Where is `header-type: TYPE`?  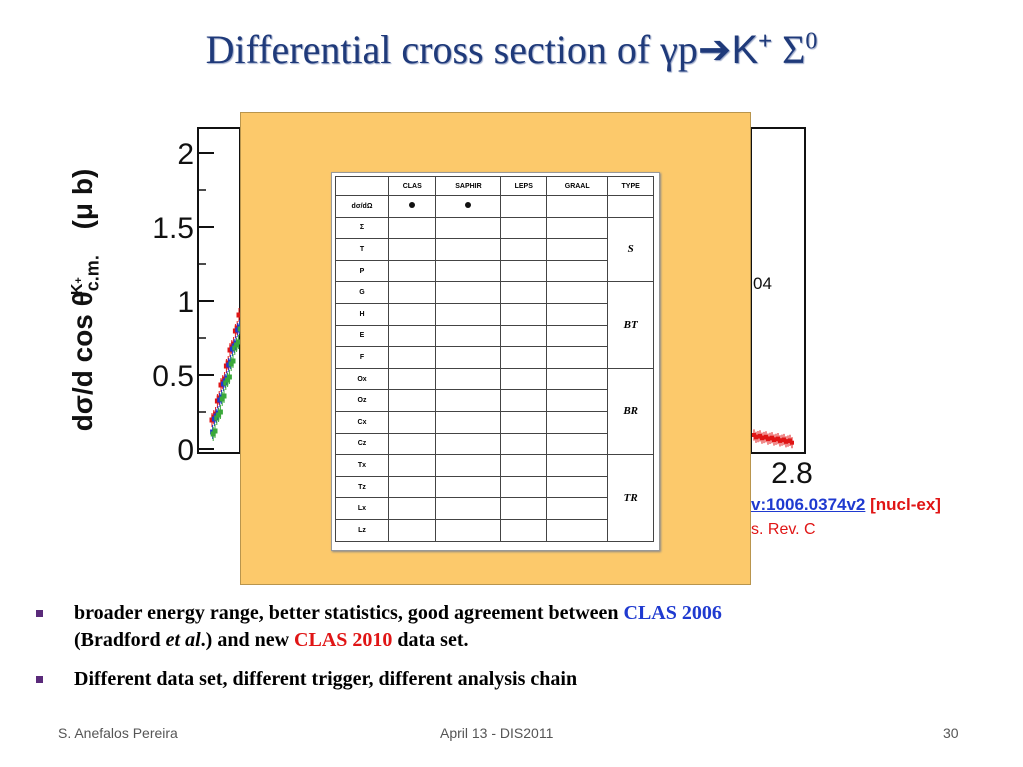
header-type: TYPE is located at coordinates (630, 186).